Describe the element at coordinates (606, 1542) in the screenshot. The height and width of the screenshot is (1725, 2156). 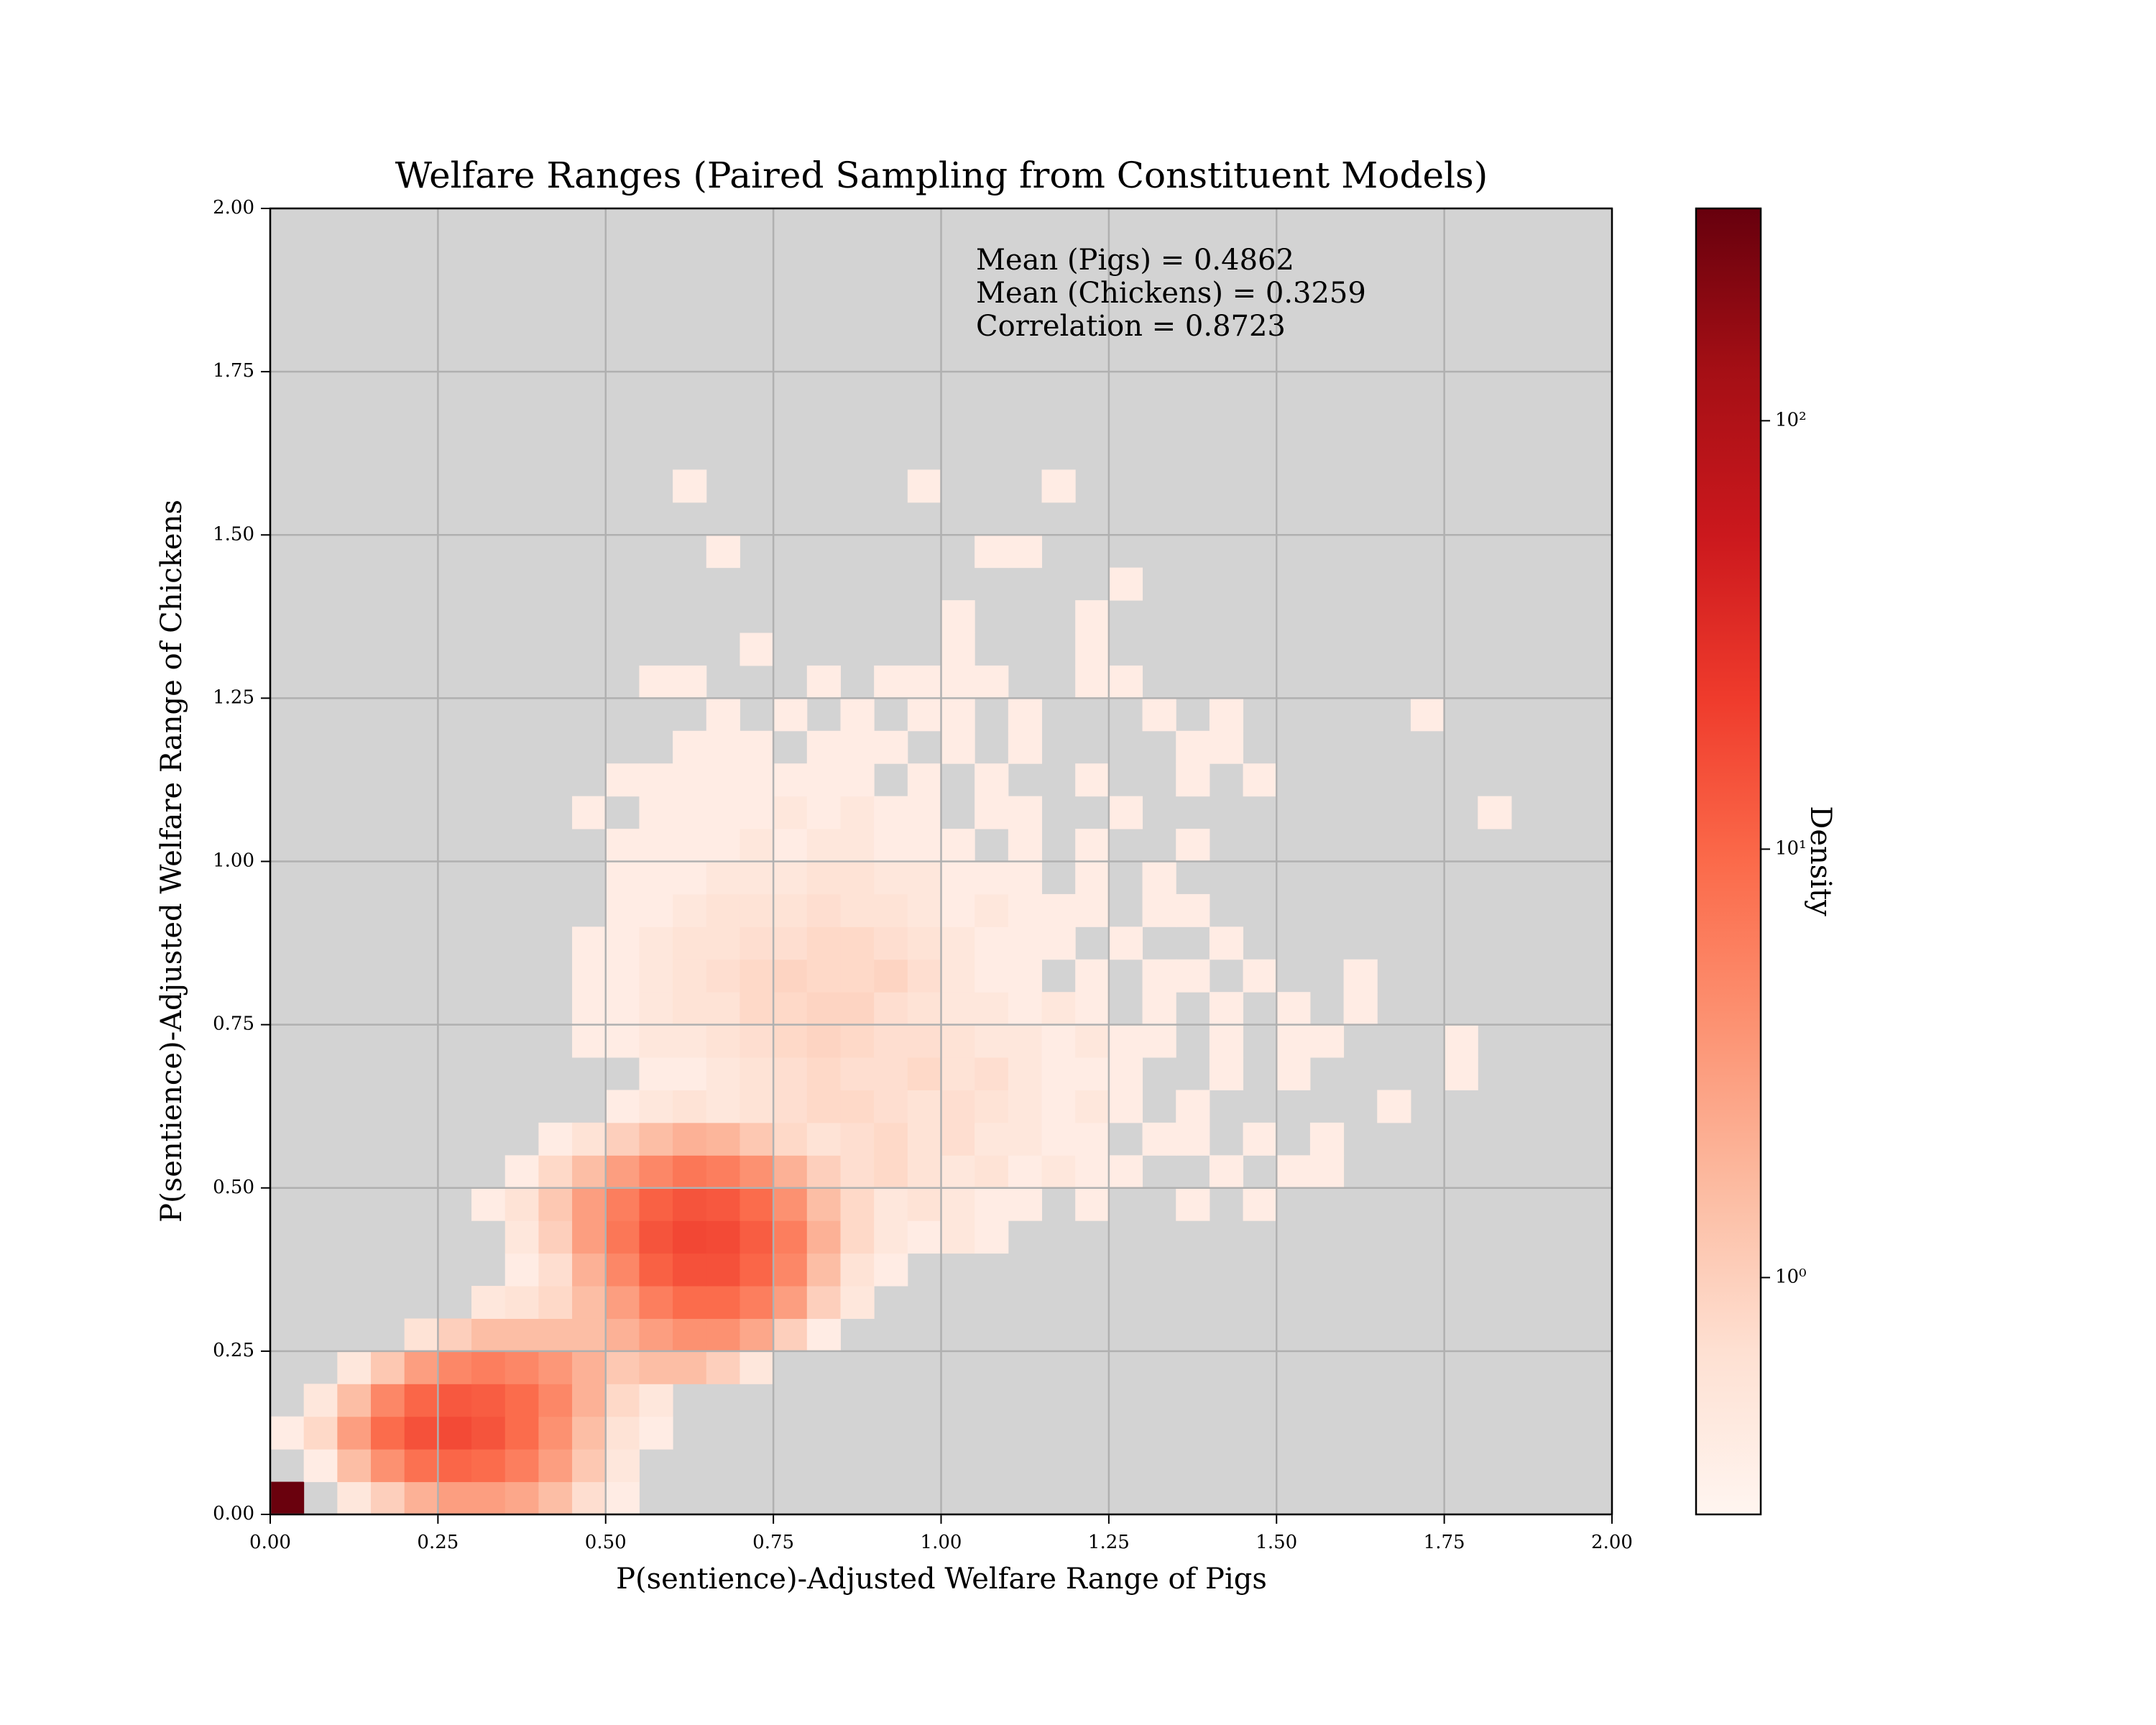
I see `x-tick-label: 0.50` at that location.